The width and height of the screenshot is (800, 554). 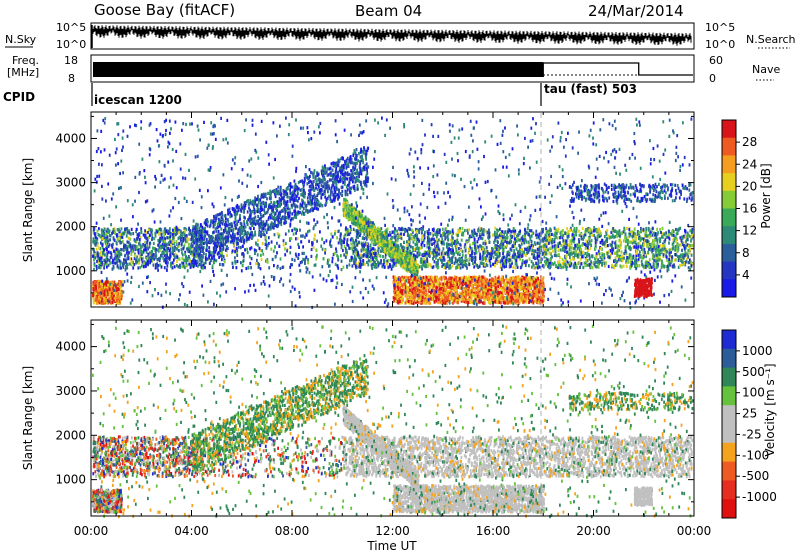 What do you see at coordinates (138, 100) in the screenshot?
I see `cpid-segment-1: icescan 1200` at bounding box center [138, 100].